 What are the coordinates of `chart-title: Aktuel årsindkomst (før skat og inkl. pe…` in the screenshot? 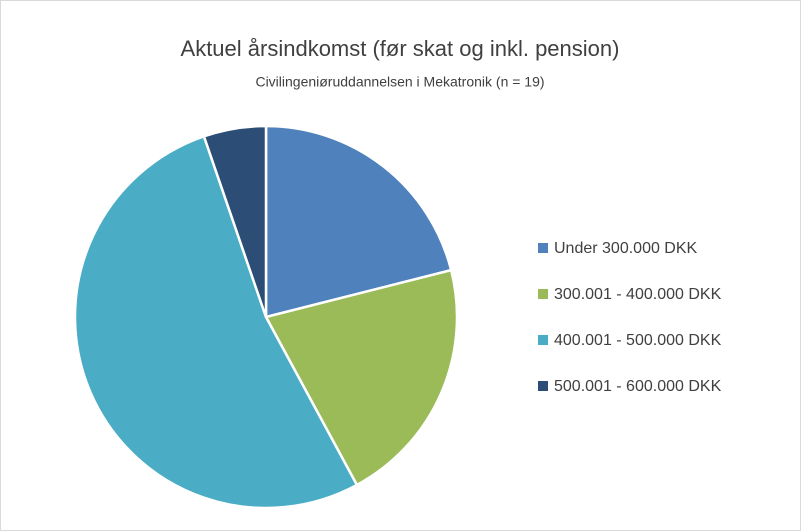 It's located at (400, 48).